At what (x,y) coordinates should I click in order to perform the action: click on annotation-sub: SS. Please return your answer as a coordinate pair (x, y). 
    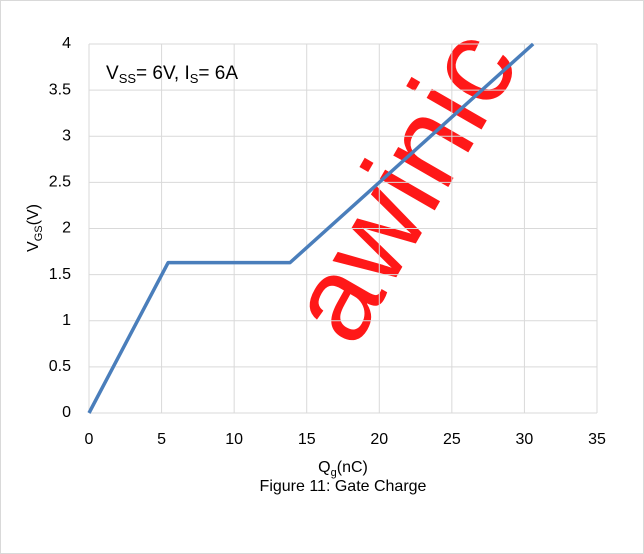
    Looking at the image, I should click on (128, 78).